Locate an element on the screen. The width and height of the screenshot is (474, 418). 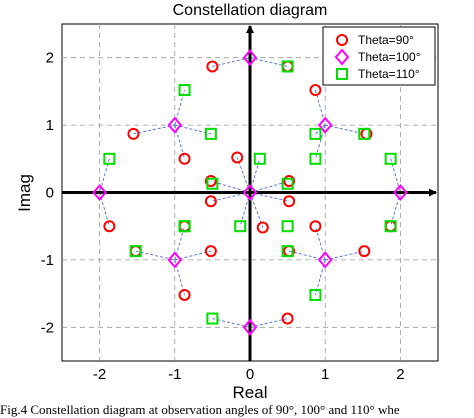
y-tick-label: 2 is located at coordinates (50, 58).